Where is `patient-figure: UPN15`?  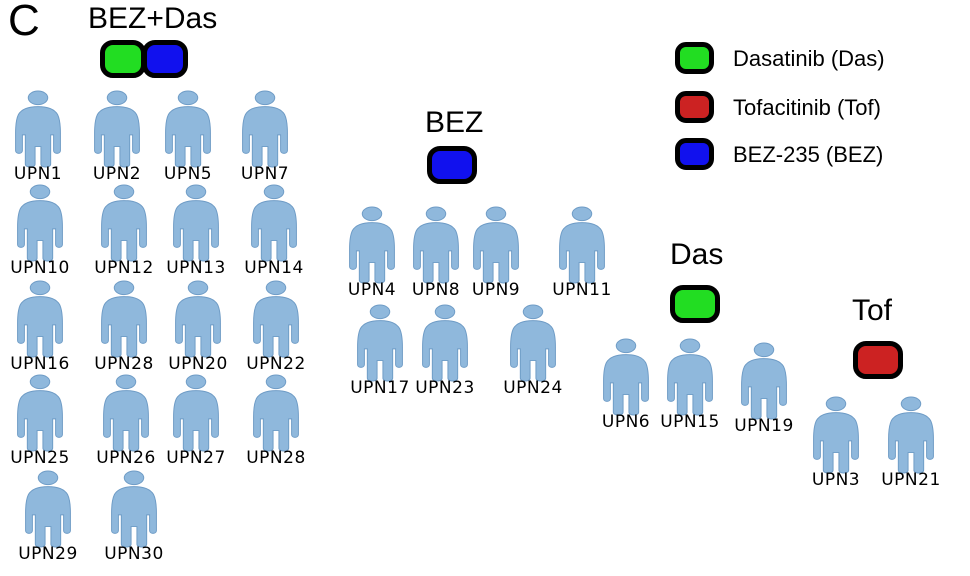 patient-figure: UPN15 is located at coordinates (690, 386).